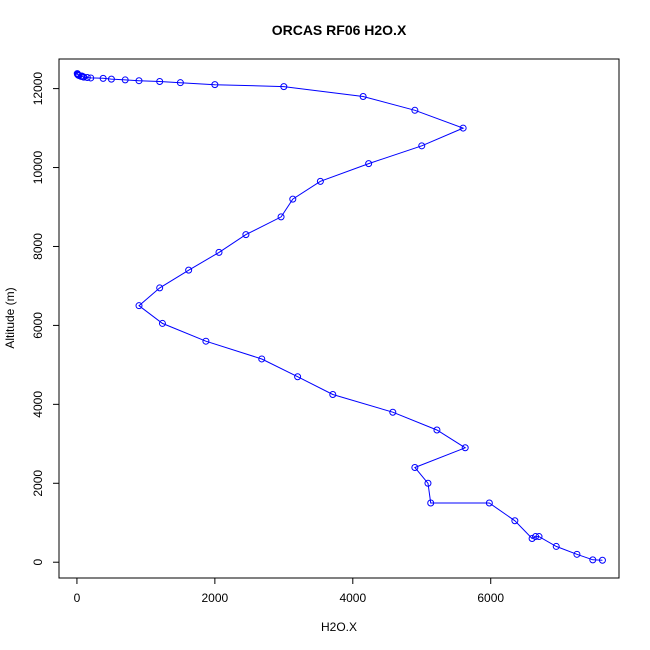 This screenshot has height=650, width=650. What do you see at coordinates (38, 168) in the screenshot?
I see `y-tick-label: 10000` at bounding box center [38, 168].